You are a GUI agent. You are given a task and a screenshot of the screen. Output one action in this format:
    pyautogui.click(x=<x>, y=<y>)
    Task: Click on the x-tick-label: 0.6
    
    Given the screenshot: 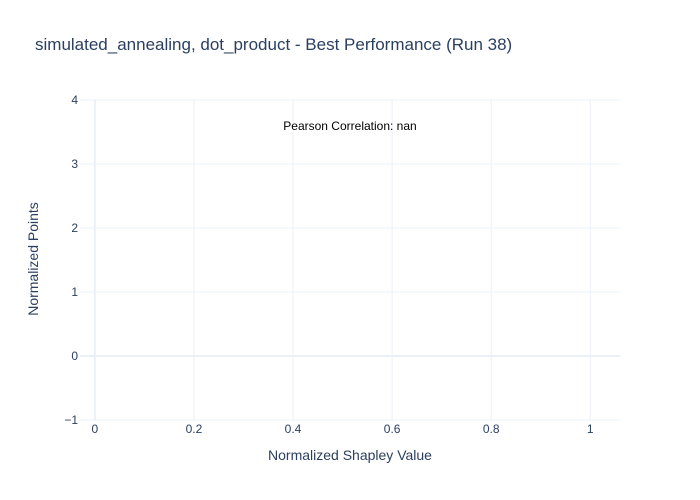 What is the action you would take?
    pyautogui.click(x=392, y=429)
    